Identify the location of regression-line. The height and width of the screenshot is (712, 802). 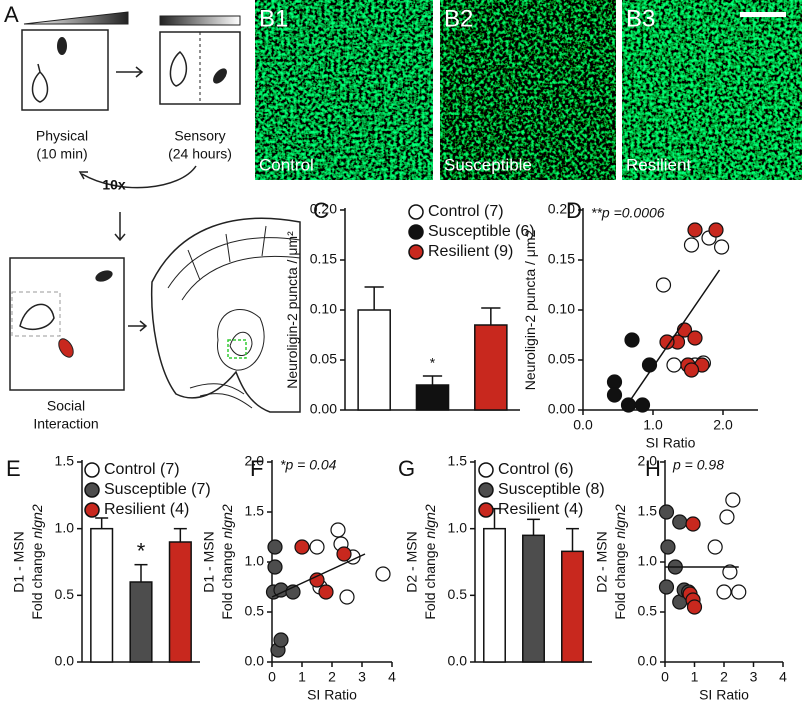
(318, 575).